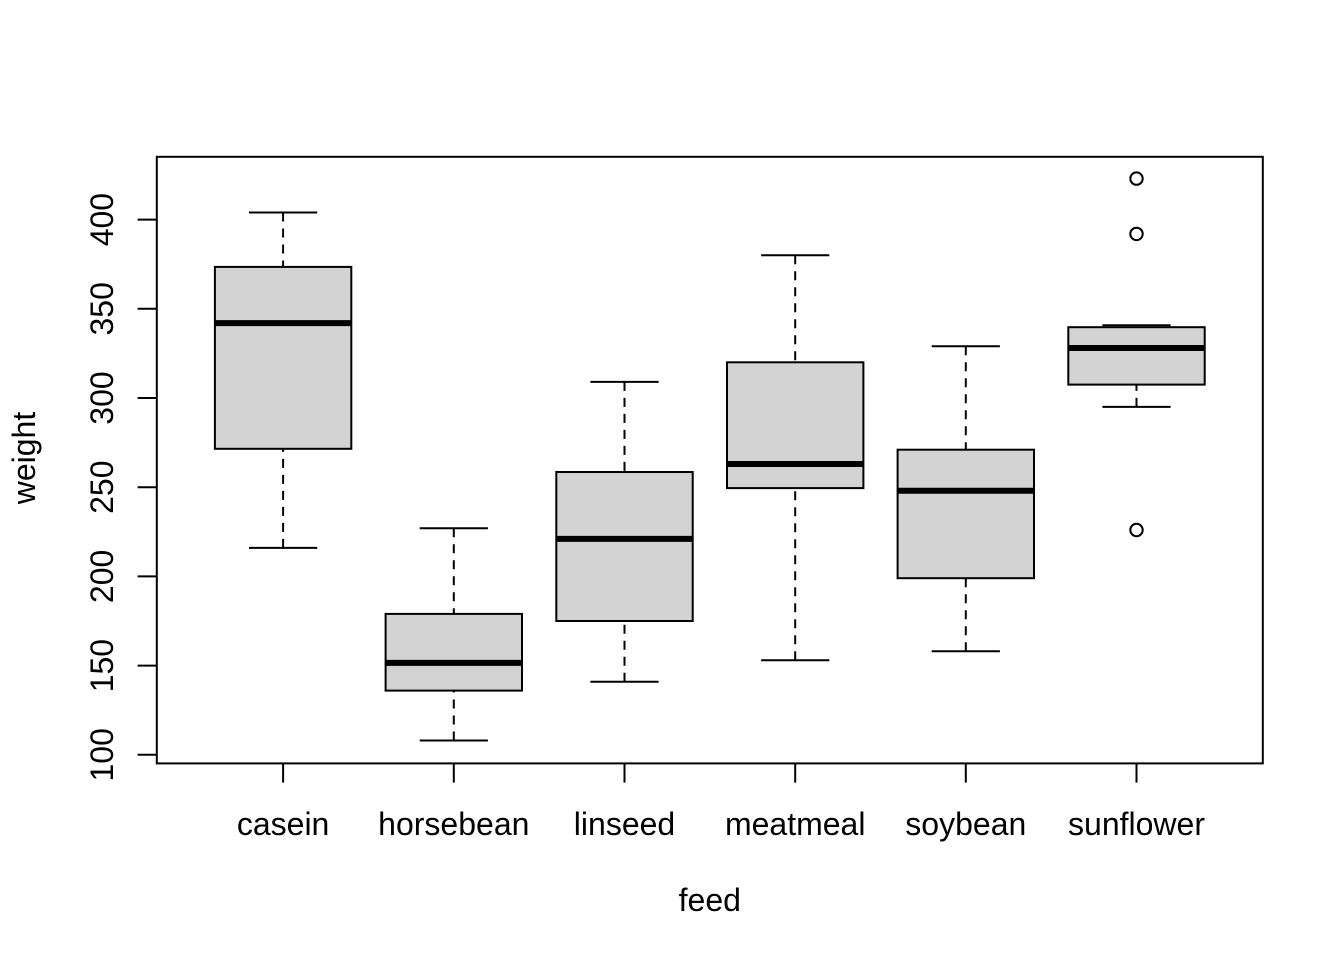 This screenshot has width=1344, height=960. What do you see at coordinates (102, 397) in the screenshot?
I see `svg-text: 300` at bounding box center [102, 397].